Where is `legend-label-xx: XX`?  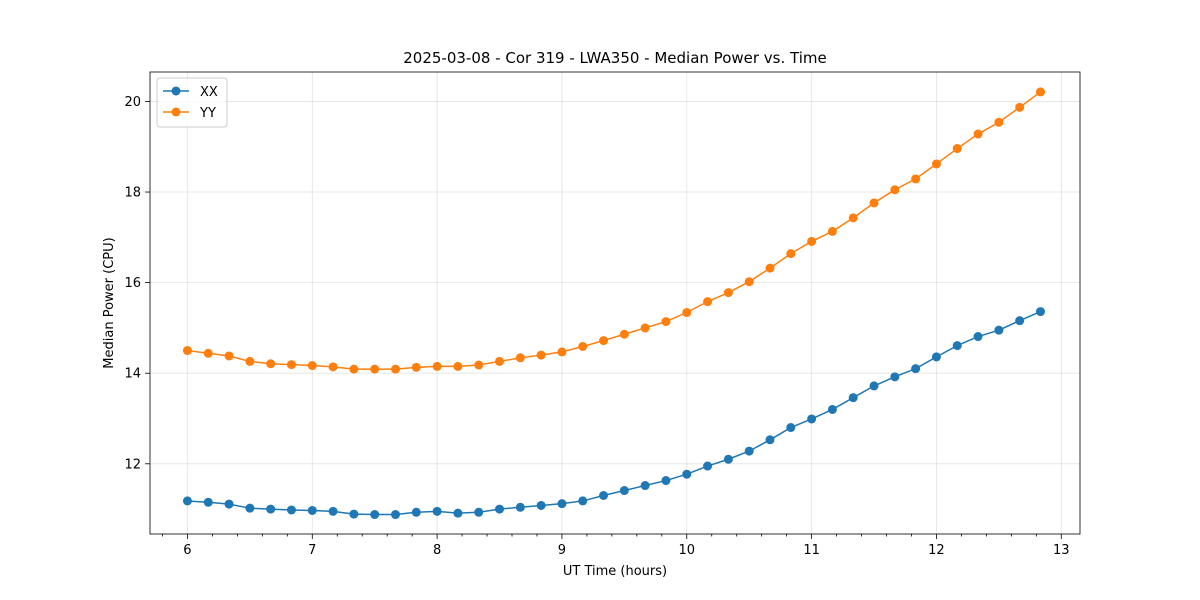 legend-label-xx: XX is located at coordinates (209, 92).